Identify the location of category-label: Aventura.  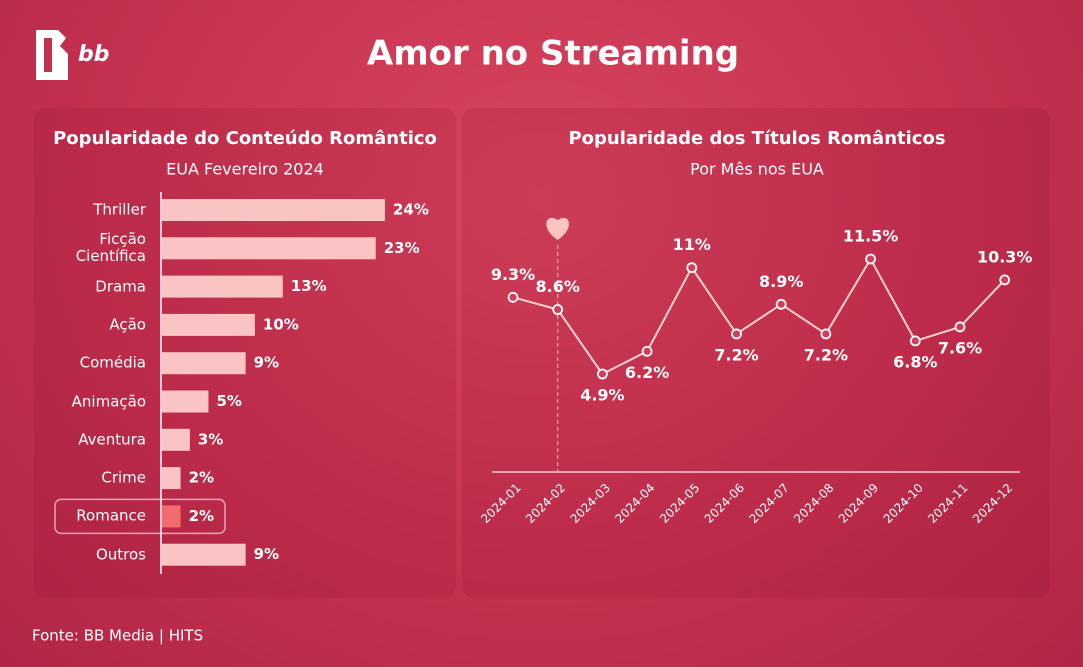
(112, 439).